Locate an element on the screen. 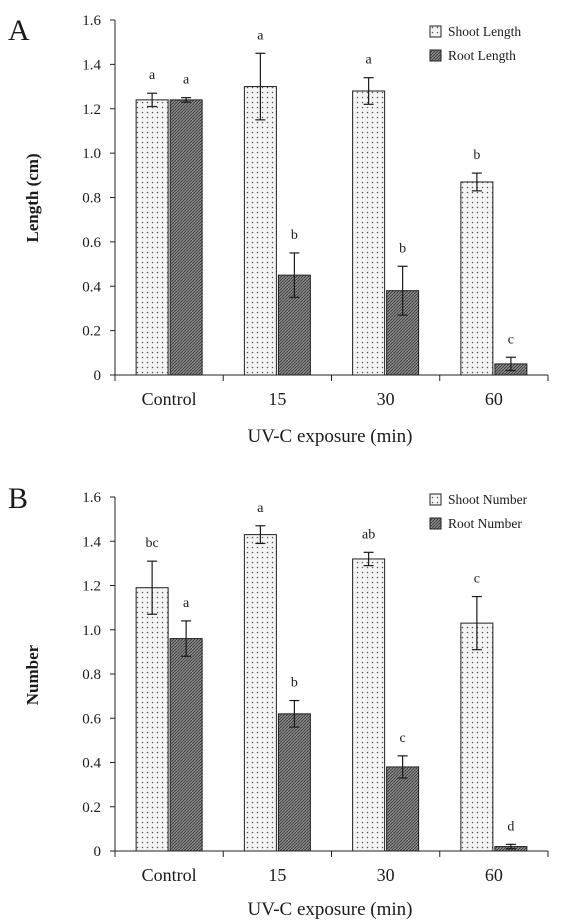 Image resolution: width=567 pixels, height=920 pixels. significance-letter: bc is located at coordinates (152, 543).